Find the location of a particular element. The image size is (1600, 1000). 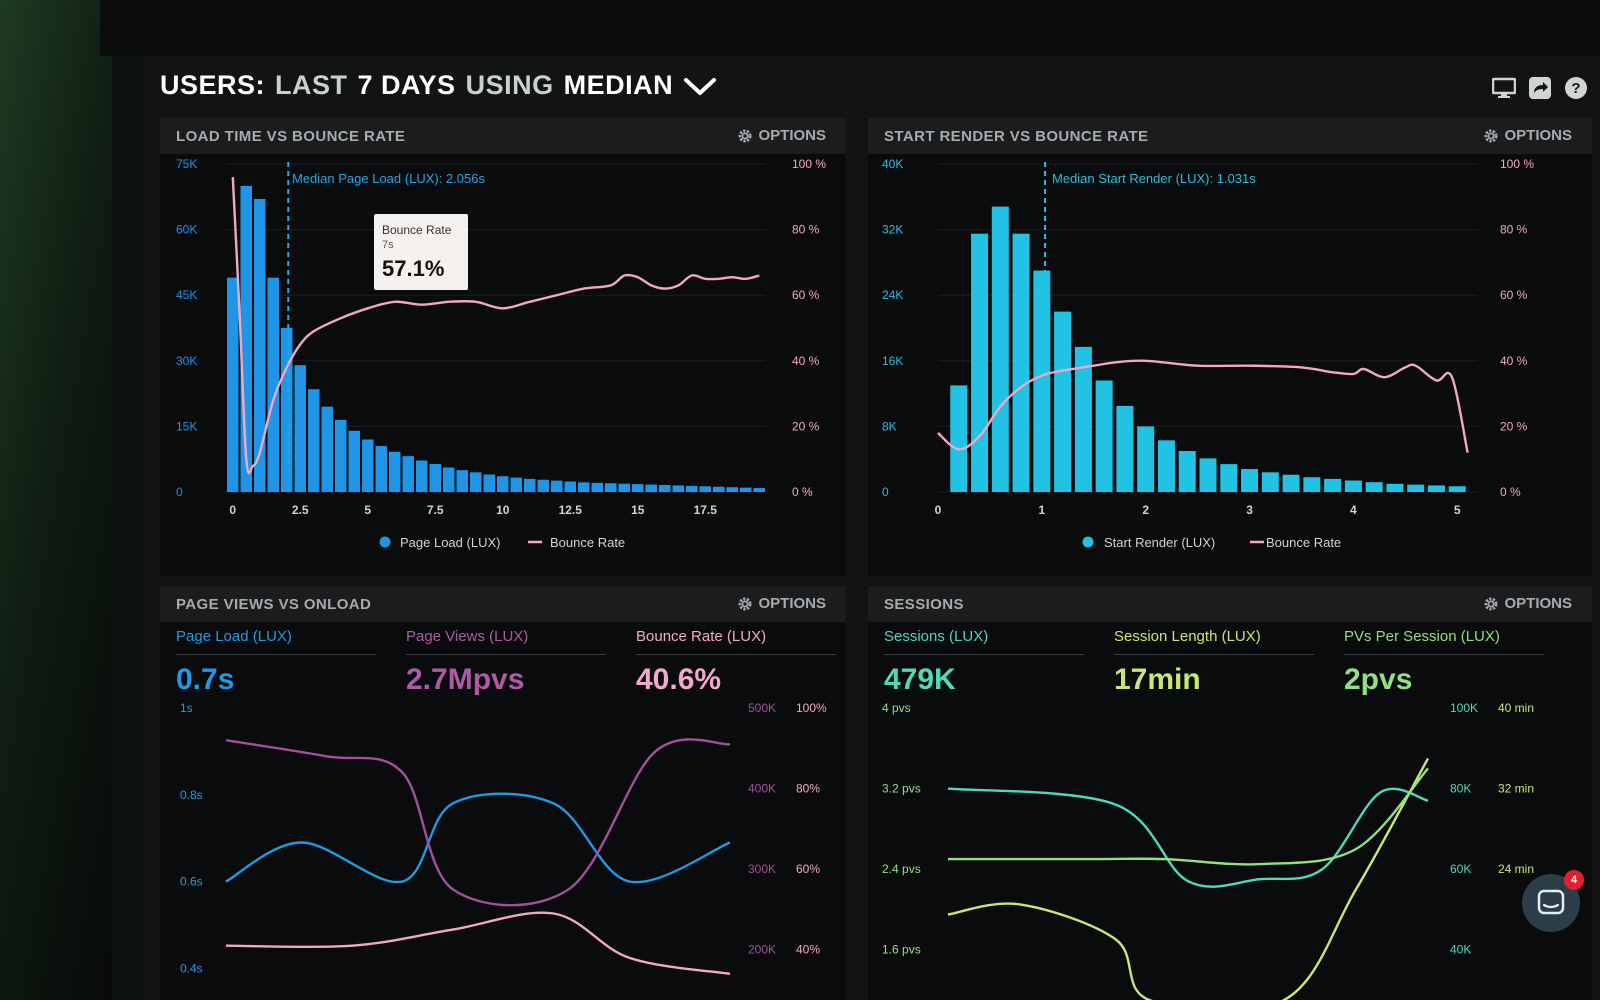

metric-bounce-rate: Bounce Rate (LUX) 40.6% is located at coordinates (736, 662).